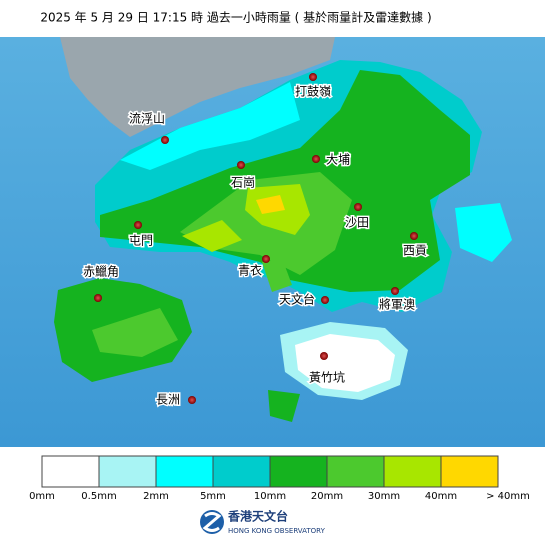 The width and height of the screenshot is (545, 550). I want to click on station-label: 天文台, so click(297, 299).